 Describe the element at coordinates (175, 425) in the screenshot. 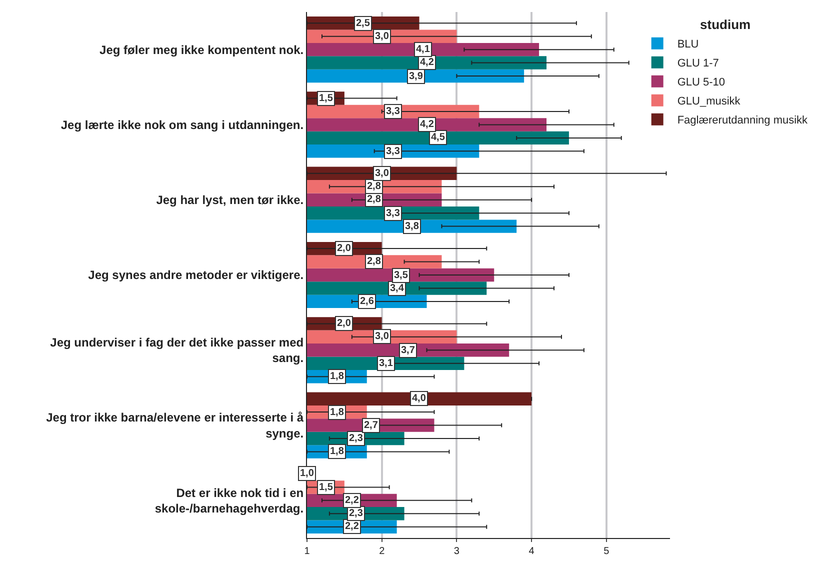

I see `y-tick-label: Jeg tror ikke barna/elevene er interesserte i å synge.` at that location.